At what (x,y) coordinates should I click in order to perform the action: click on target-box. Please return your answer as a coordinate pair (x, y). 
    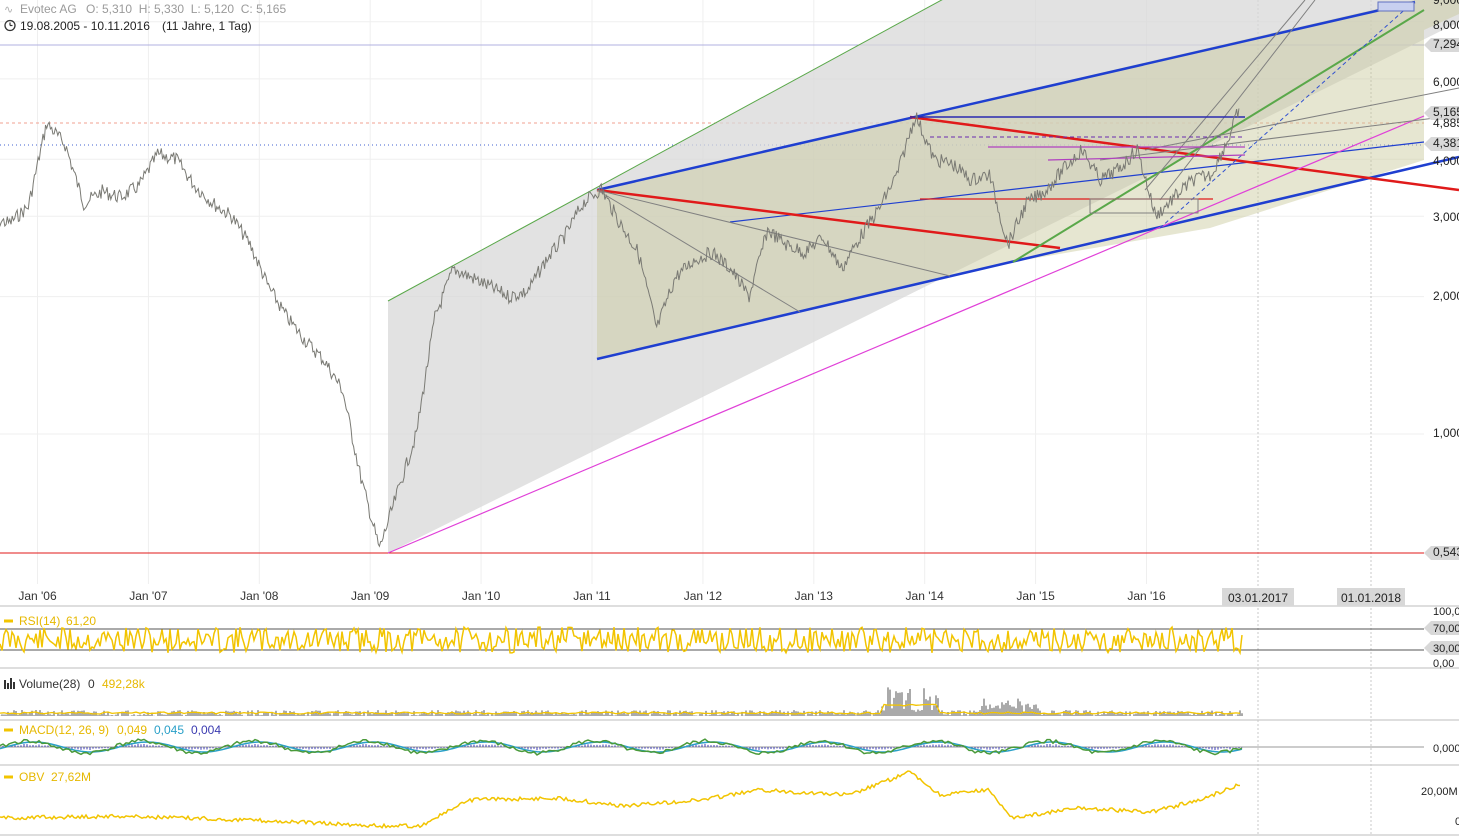
    Looking at the image, I should click on (1396, 6).